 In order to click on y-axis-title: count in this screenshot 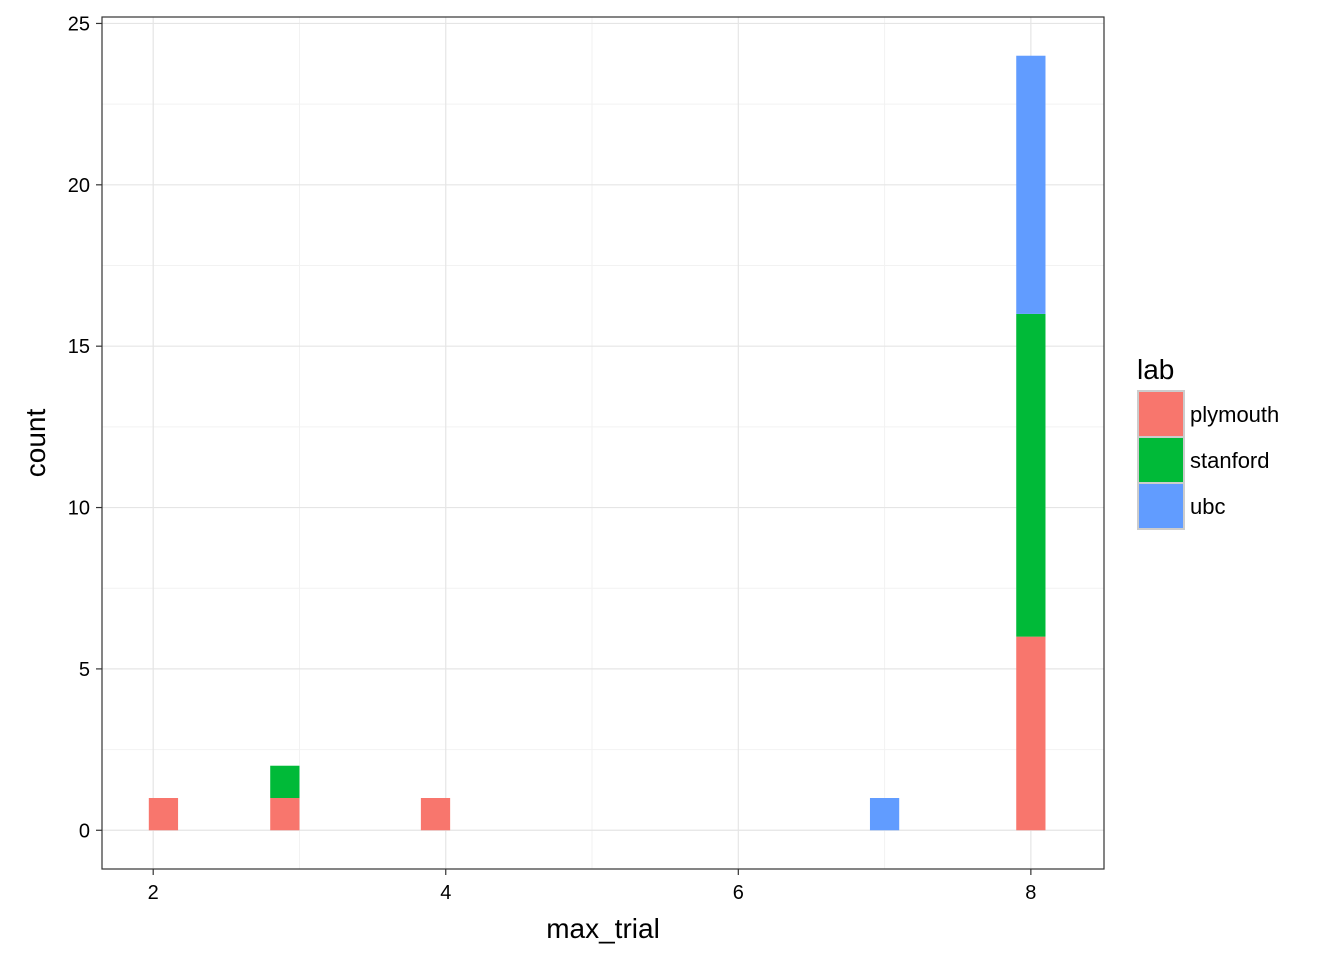, I will do `click(35, 443)`.